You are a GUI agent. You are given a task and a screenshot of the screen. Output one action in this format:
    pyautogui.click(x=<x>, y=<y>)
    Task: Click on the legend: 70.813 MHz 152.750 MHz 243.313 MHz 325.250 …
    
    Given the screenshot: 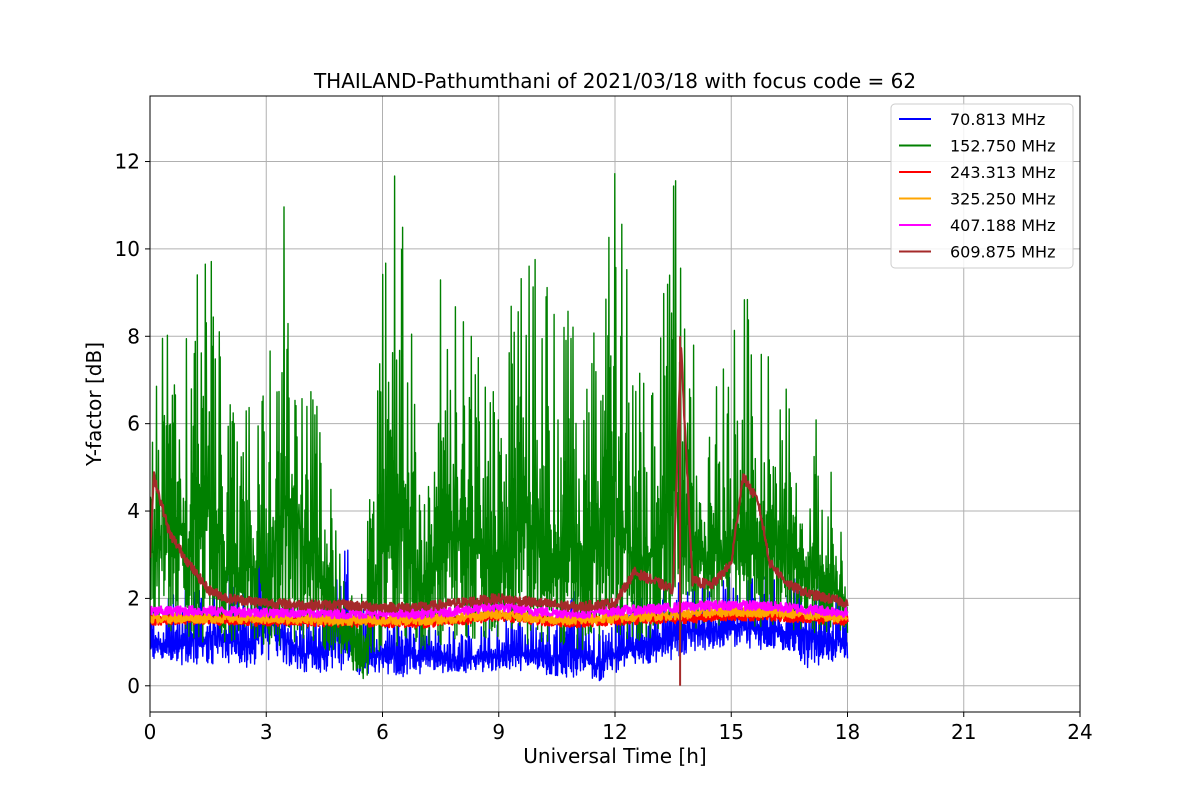 What is the action you would take?
    pyautogui.click(x=982, y=186)
    